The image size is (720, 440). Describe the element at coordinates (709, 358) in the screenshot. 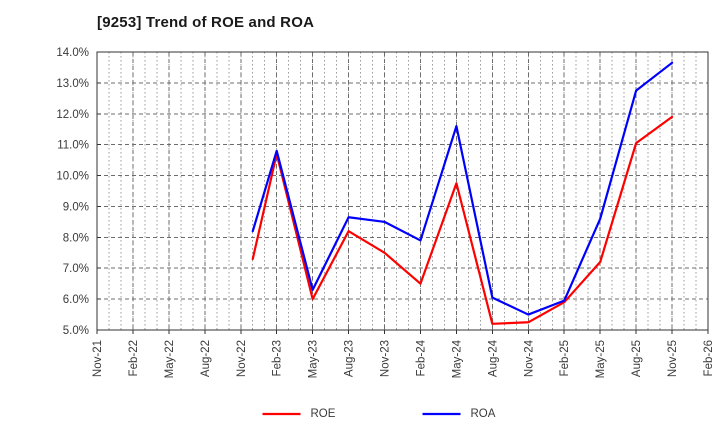

I see `x-axis-tick-label: Feb-26` at that location.